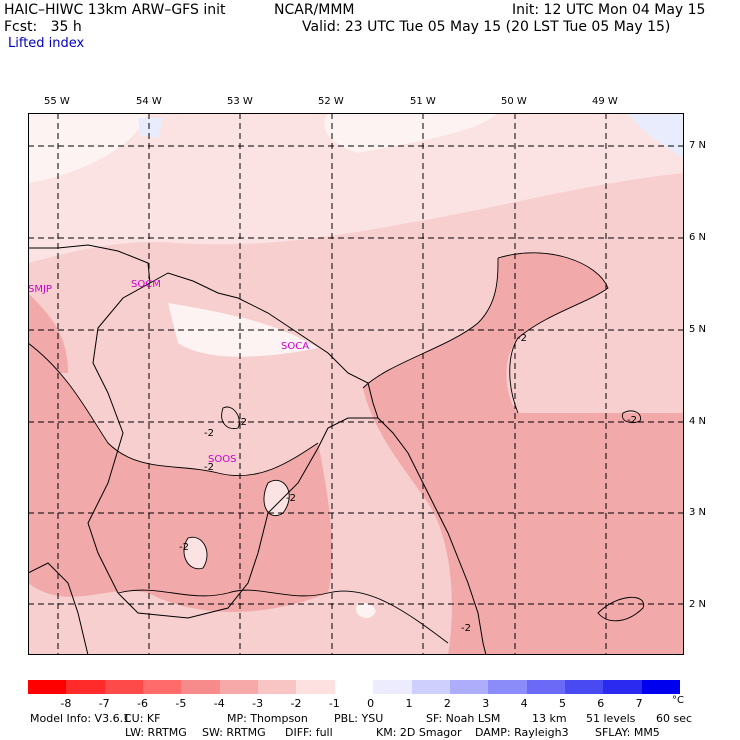 The width and height of the screenshot is (740, 740). What do you see at coordinates (562, 703) in the screenshot?
I see `colorbar-tick-label: 5` at bounding box center [562, 703].